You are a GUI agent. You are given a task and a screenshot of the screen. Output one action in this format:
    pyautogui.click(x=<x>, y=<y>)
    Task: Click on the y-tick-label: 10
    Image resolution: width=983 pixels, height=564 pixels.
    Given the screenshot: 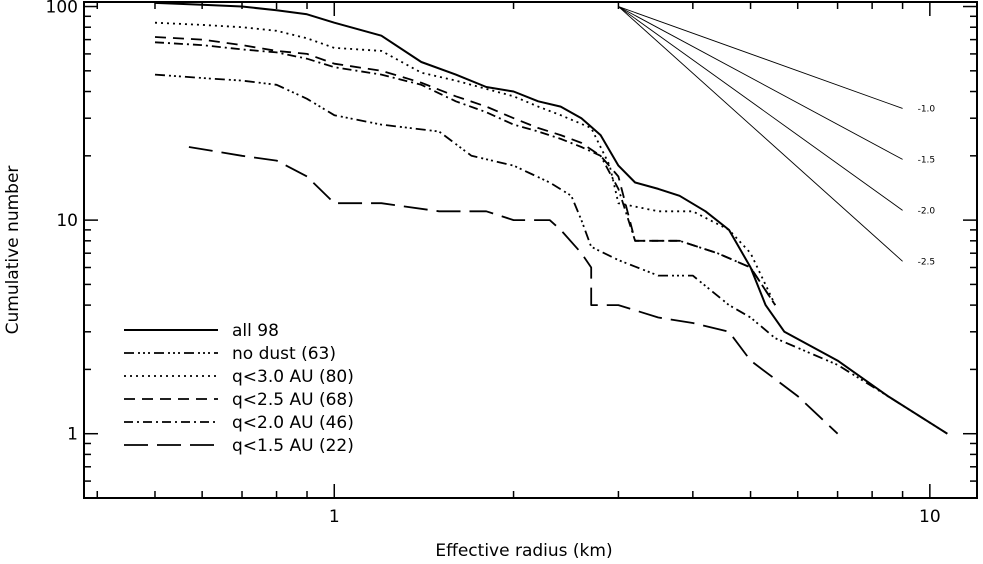 What is the action you would take?
    pyautogui.click(x=67, y=221)
    